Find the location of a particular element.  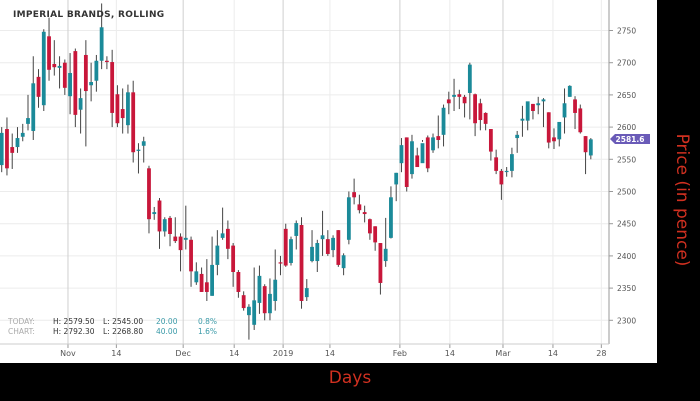

y-tick-label: 2450 is located at coordinates (626, 224).